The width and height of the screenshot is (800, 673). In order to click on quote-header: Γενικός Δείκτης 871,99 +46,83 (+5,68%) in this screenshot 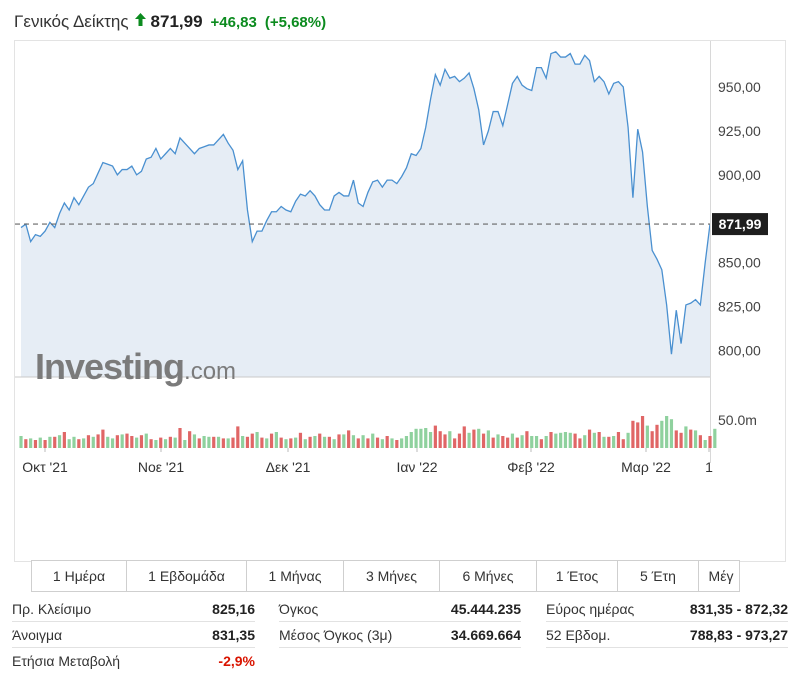, I will do `click(170, 22)`.